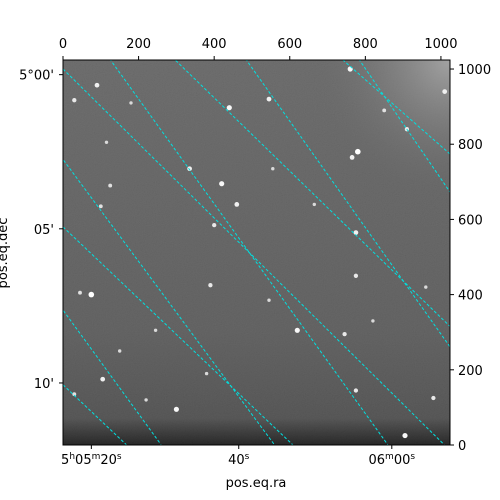 Image resolution: width=500 pixels, height=500 pixels. I want to click on right-tick-label: 200, so click(470, 371).